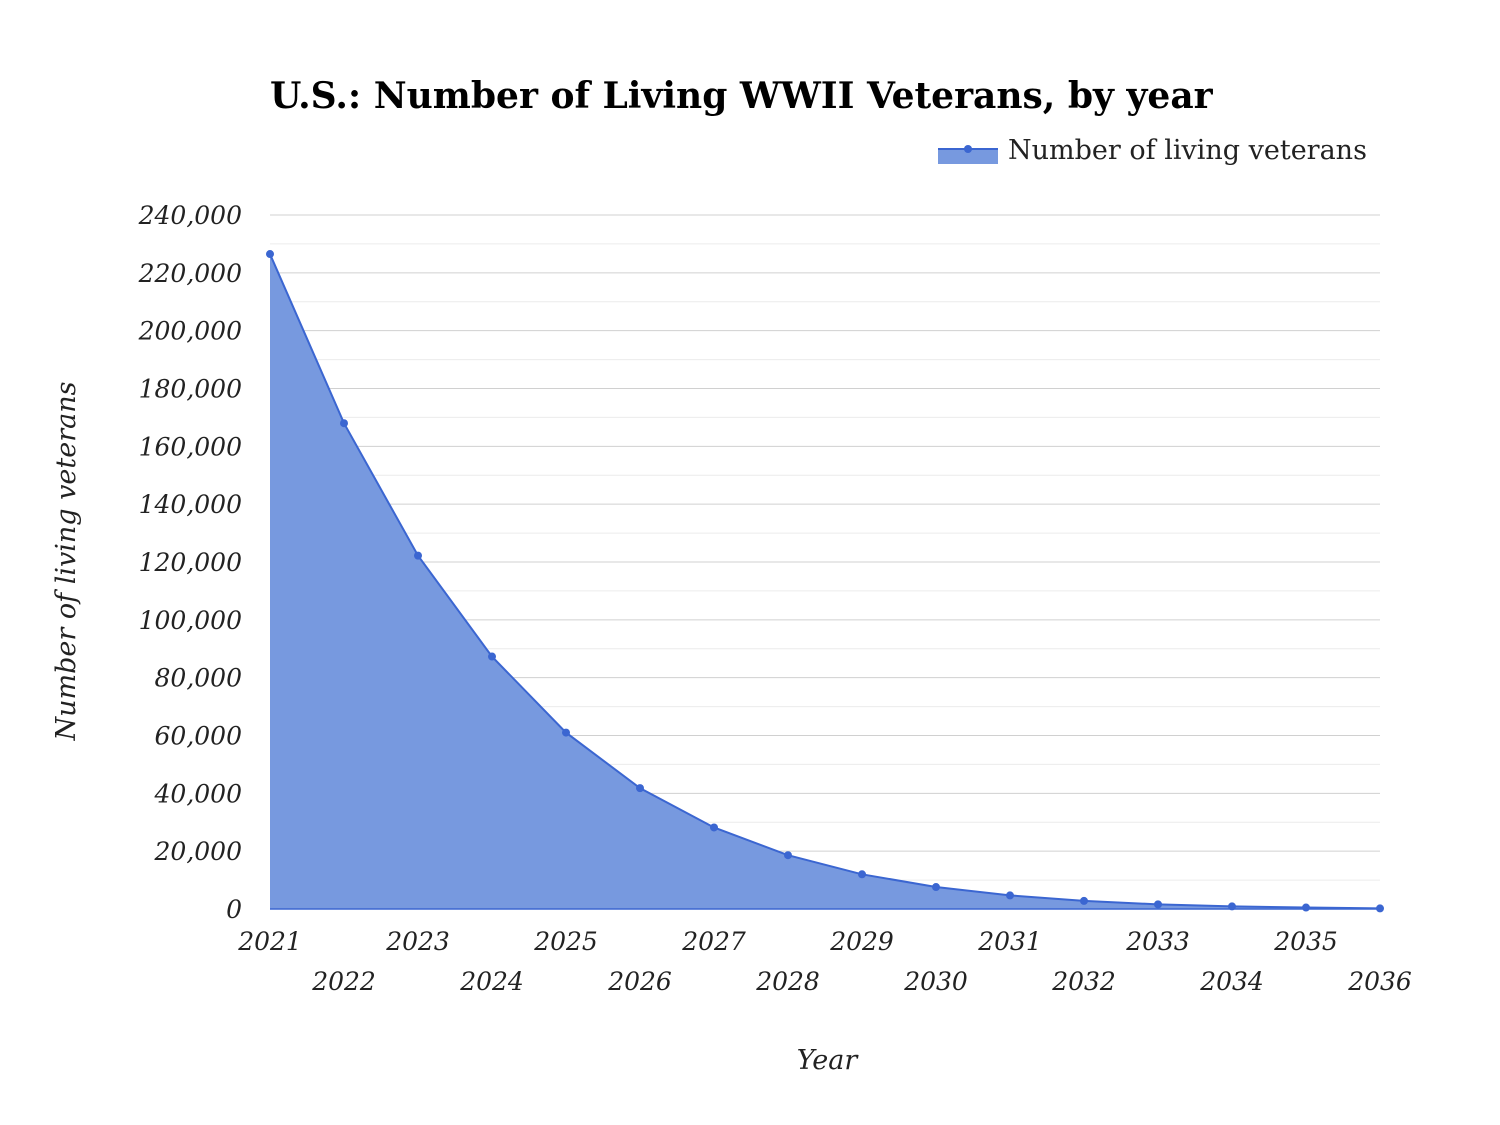 The image size is (1500, 1125). What do you see at coordinates (234, 909) in the screenshot?
I see `y-tick-label: 0` at bounding box center [234, 909].